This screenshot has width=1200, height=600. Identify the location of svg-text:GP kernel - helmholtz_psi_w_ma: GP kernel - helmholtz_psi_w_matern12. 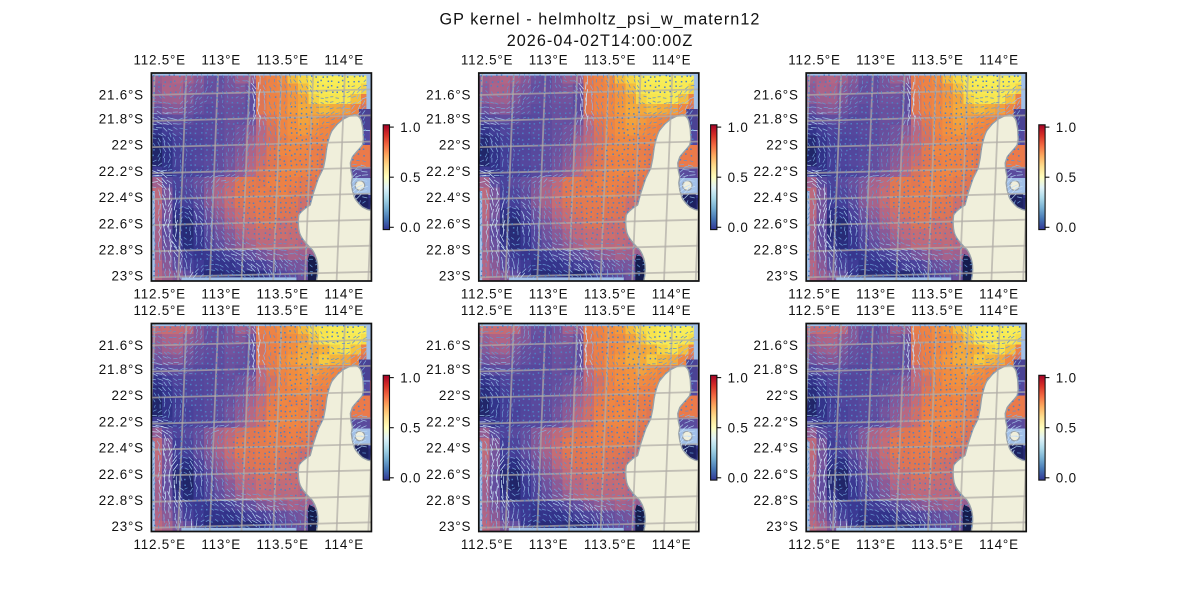
(600, 19).